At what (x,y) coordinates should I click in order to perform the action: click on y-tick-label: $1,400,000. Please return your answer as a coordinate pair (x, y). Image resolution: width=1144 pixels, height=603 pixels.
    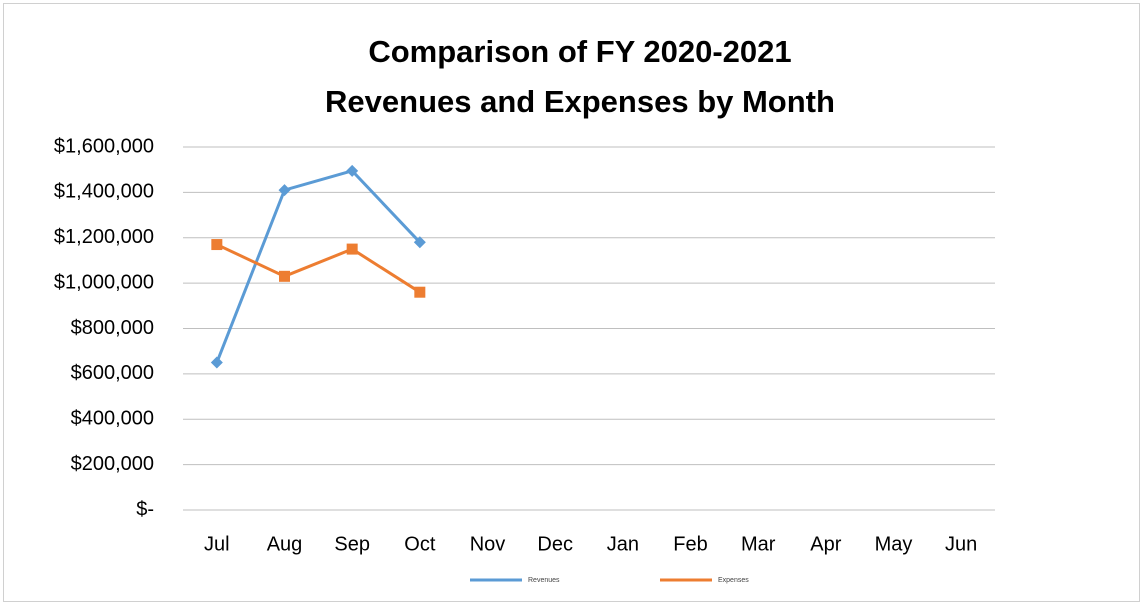
    Looking at the image, I should click on (104, 192).